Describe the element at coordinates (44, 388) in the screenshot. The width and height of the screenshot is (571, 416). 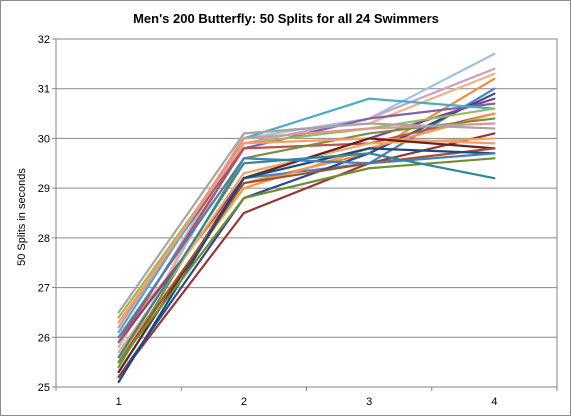
I see `y-tick-label: 25` at that location.